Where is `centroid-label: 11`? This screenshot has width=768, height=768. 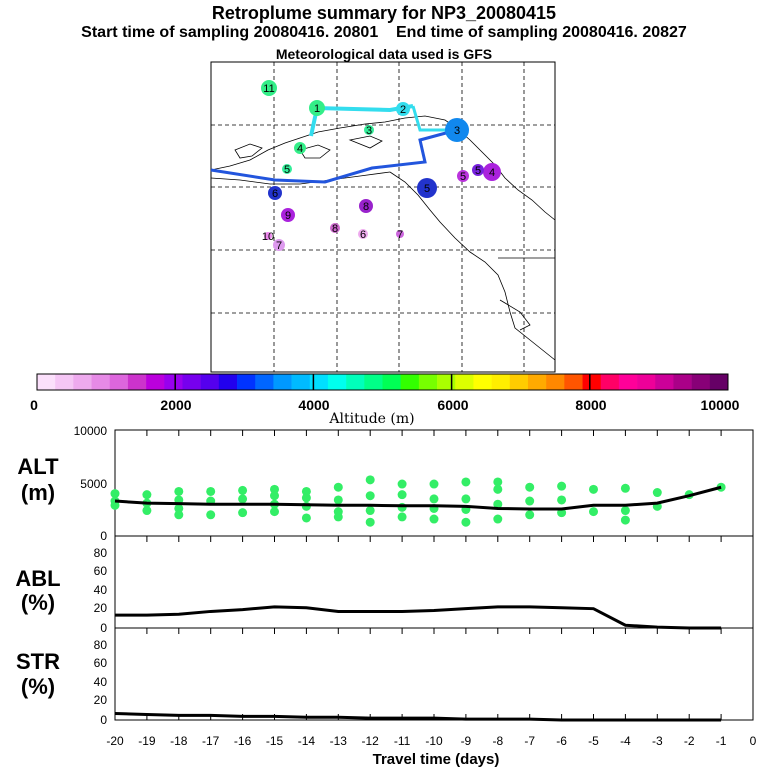
centroid-label: 11 is located at coordinates (268, 89).